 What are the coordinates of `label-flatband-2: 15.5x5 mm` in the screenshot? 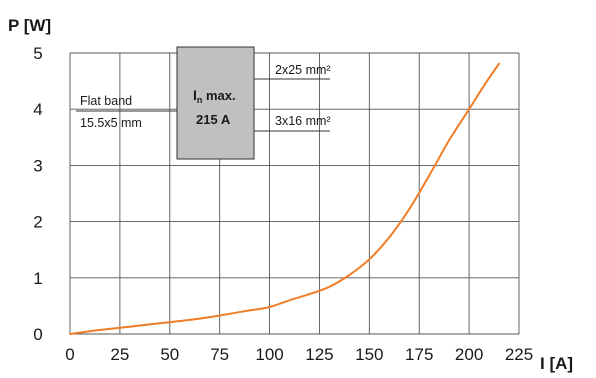 It's located at (111, 123).